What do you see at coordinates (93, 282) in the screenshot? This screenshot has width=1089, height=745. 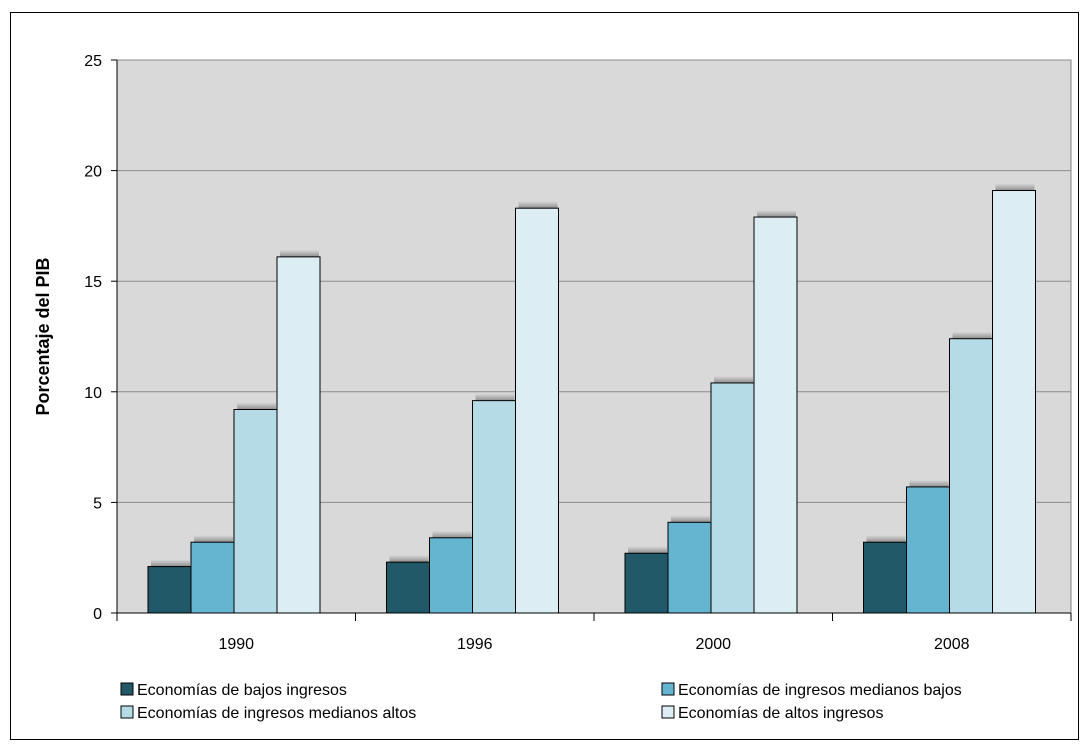 I see `y-tick-label: 15` at bounding box center [93, 282].